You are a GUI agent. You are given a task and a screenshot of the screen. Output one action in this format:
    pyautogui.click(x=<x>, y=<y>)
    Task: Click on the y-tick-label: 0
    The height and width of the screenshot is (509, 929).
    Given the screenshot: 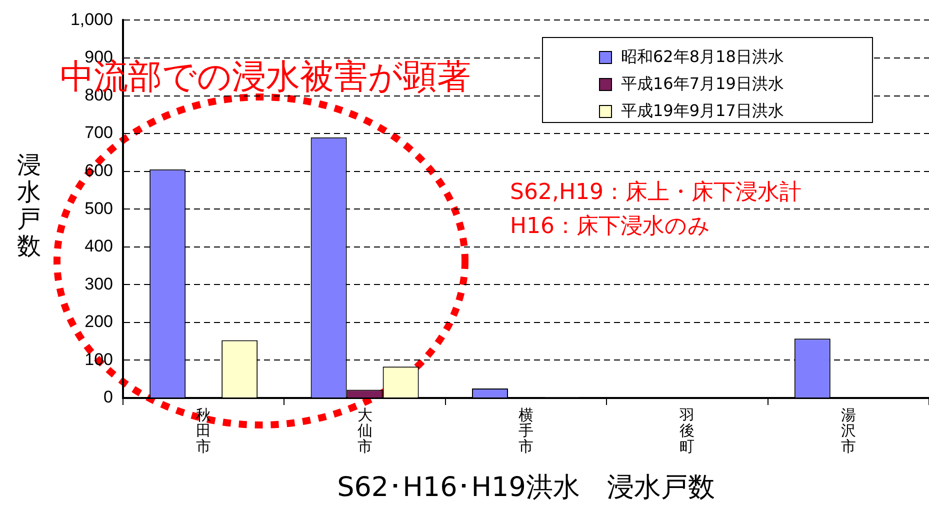 What is the action you would take?
    pyautogui.click(x=108, y=397)
    